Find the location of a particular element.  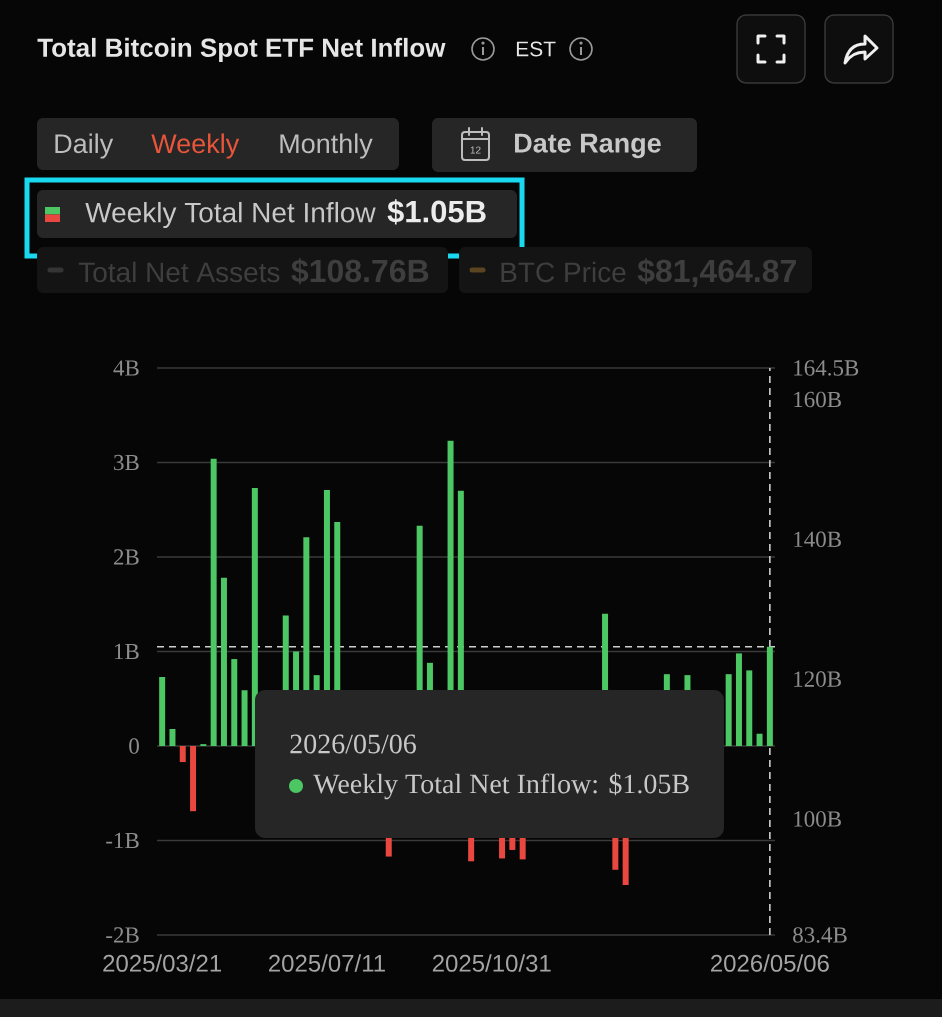

text: Date Range is located at coordinates (588, 146).